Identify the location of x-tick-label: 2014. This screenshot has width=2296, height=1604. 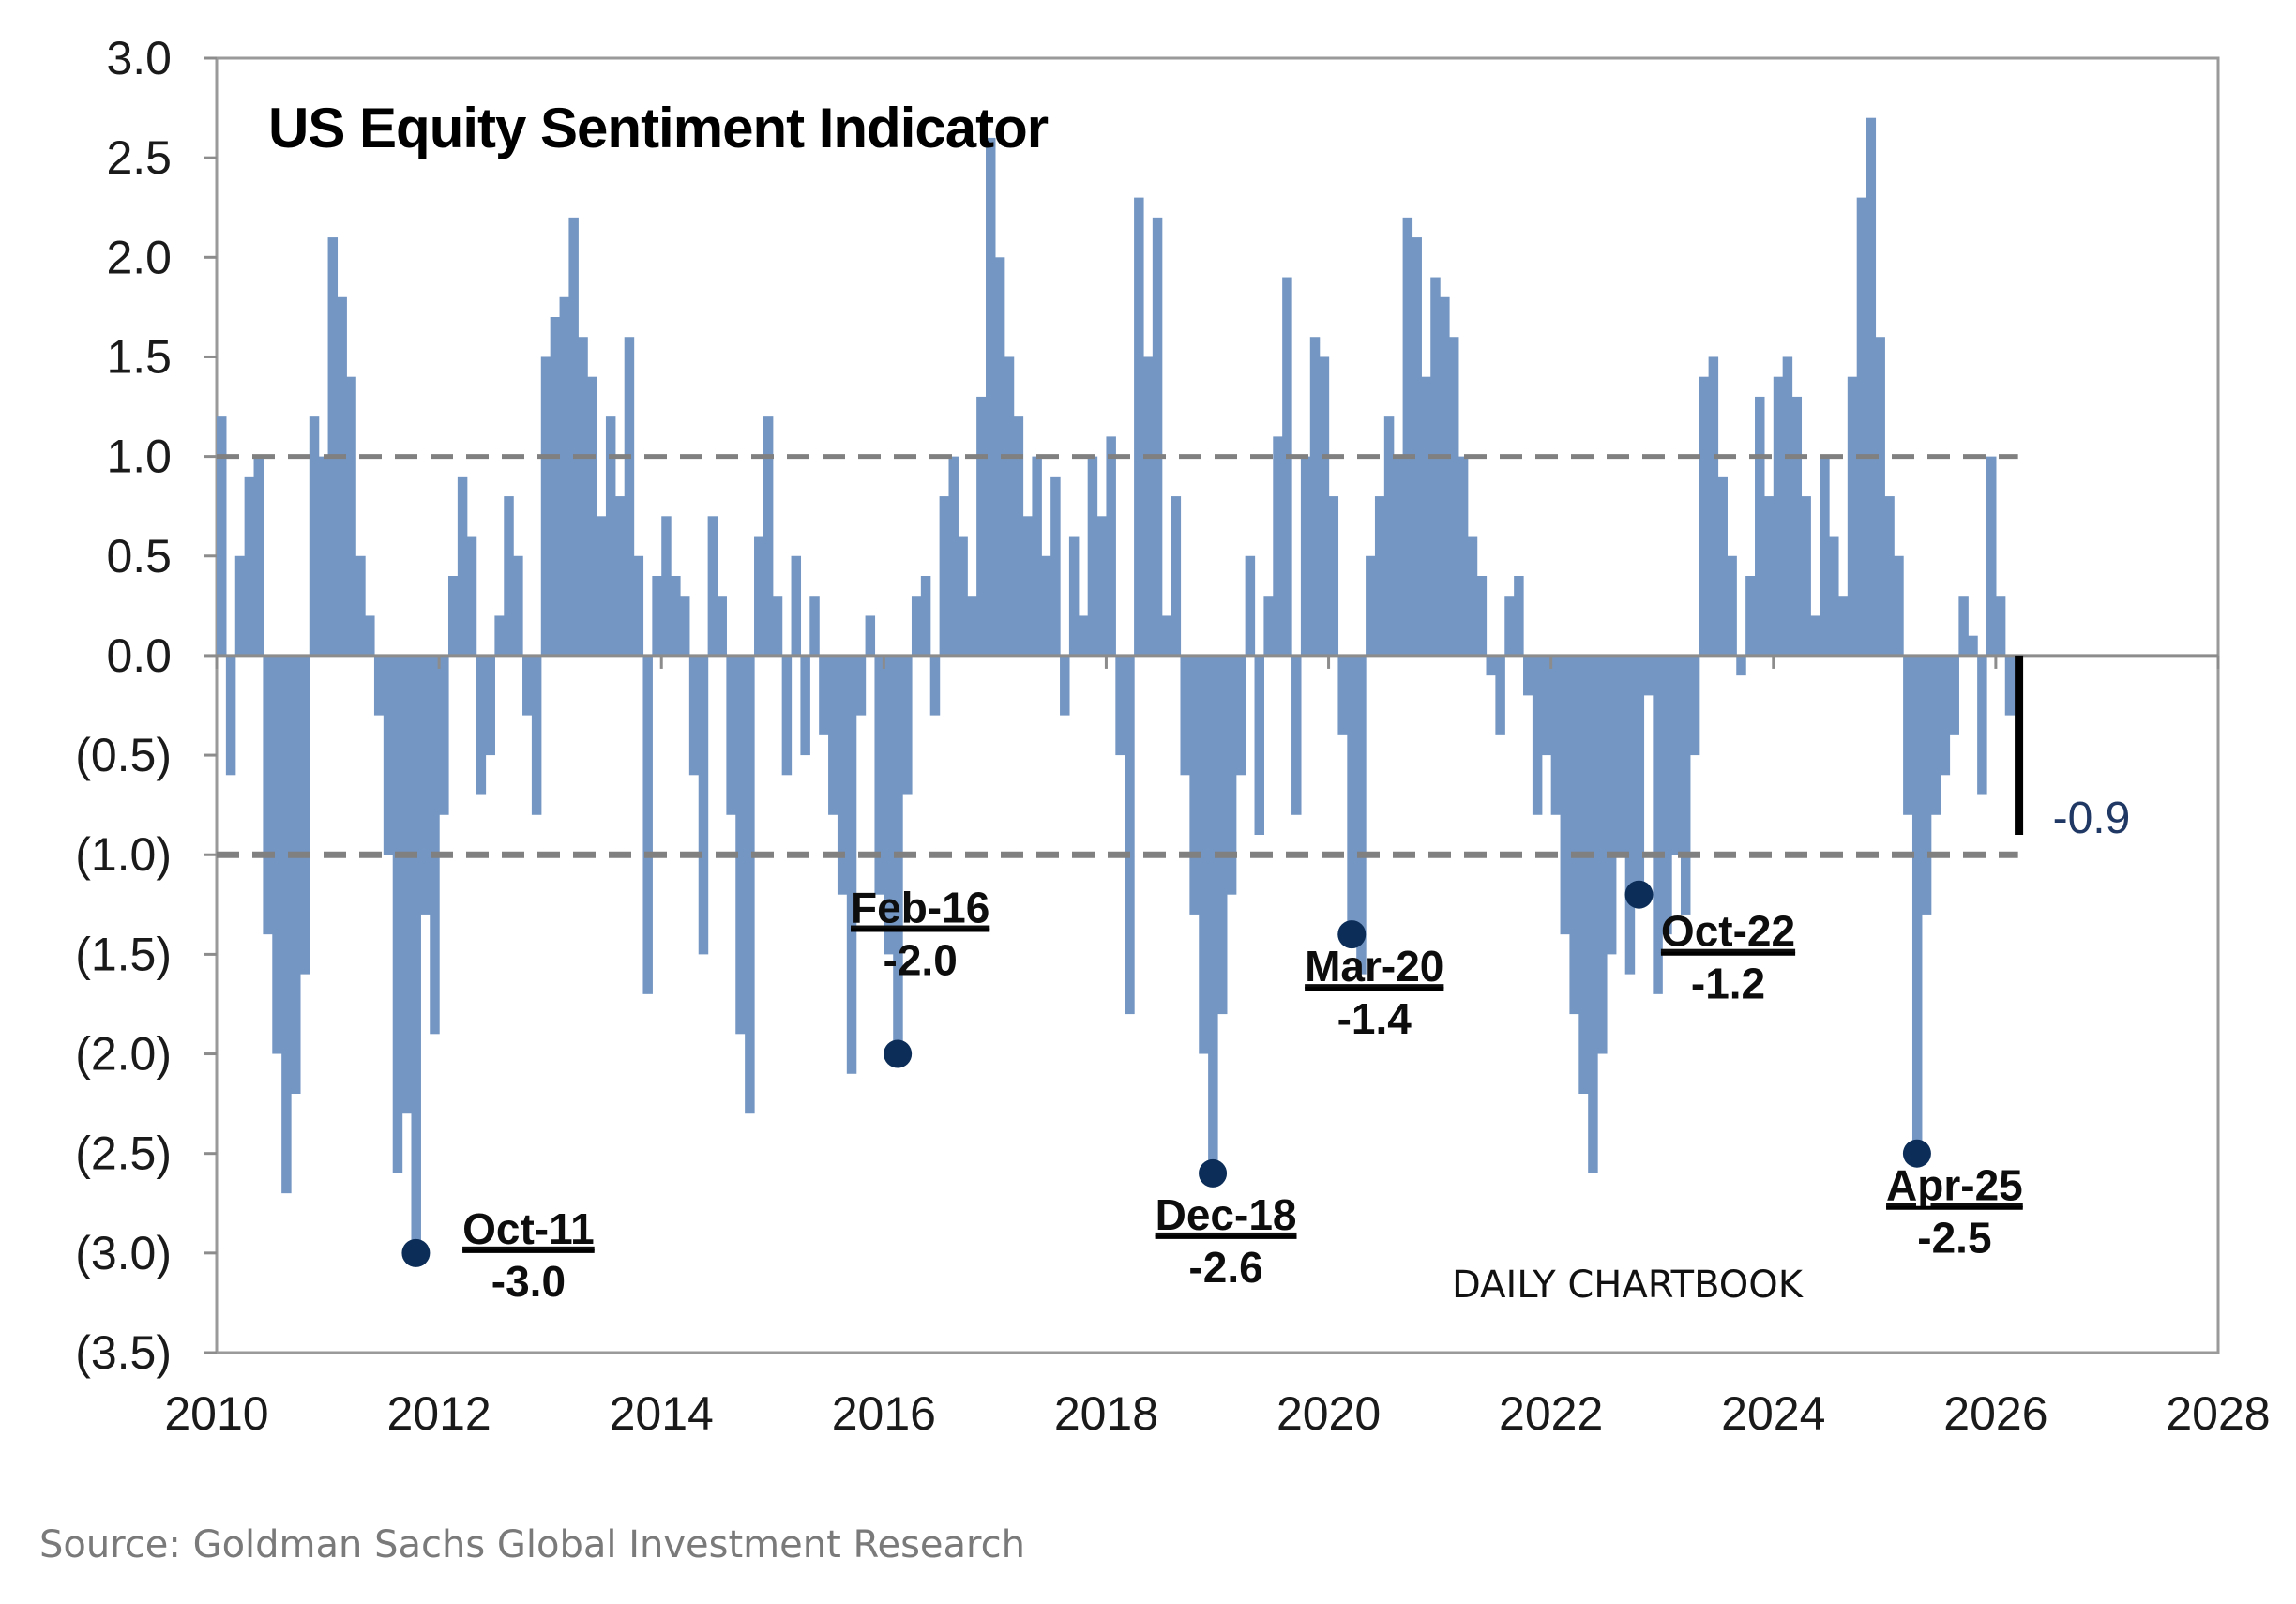
(662, 1413).